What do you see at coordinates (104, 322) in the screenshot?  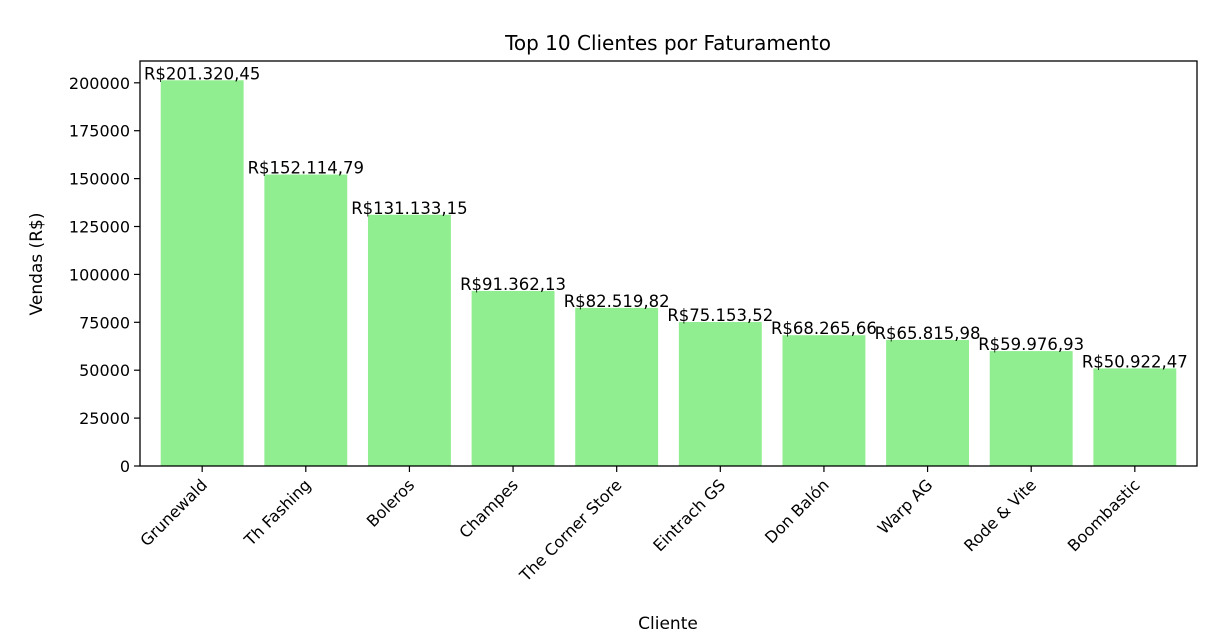 I see `y-tick-label: 75000` at bounding box center [104, 322].